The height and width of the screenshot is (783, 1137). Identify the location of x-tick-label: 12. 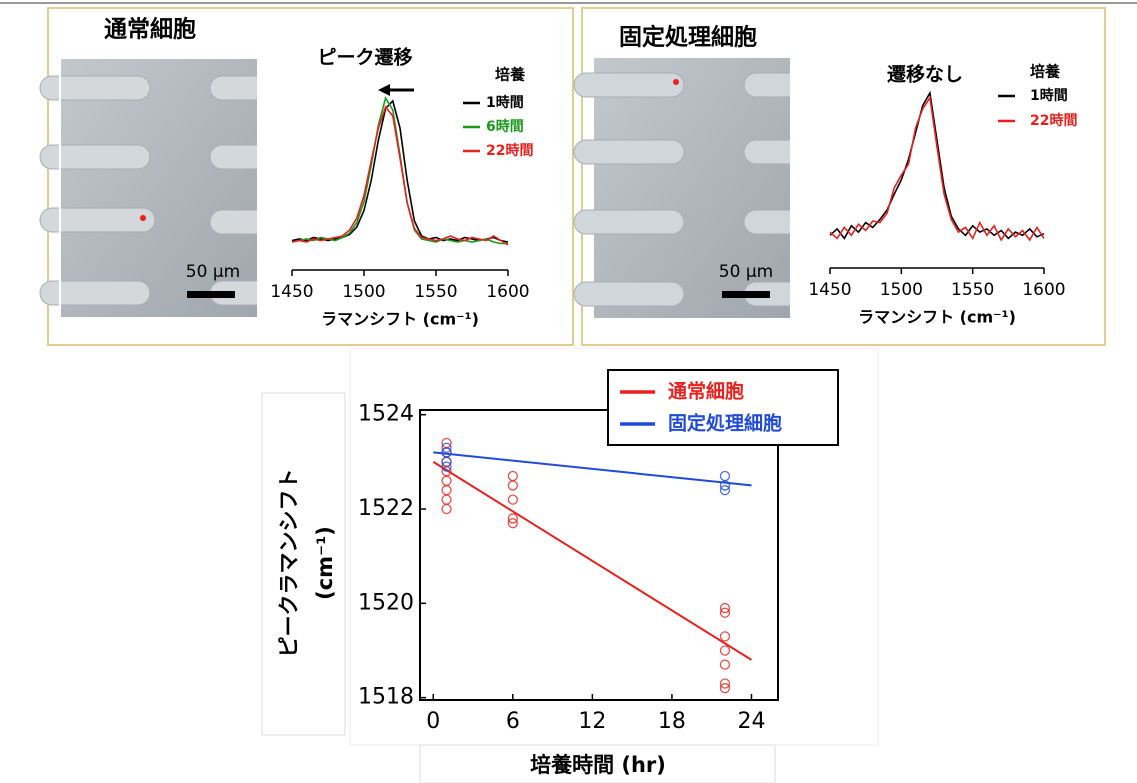
(592, 721).